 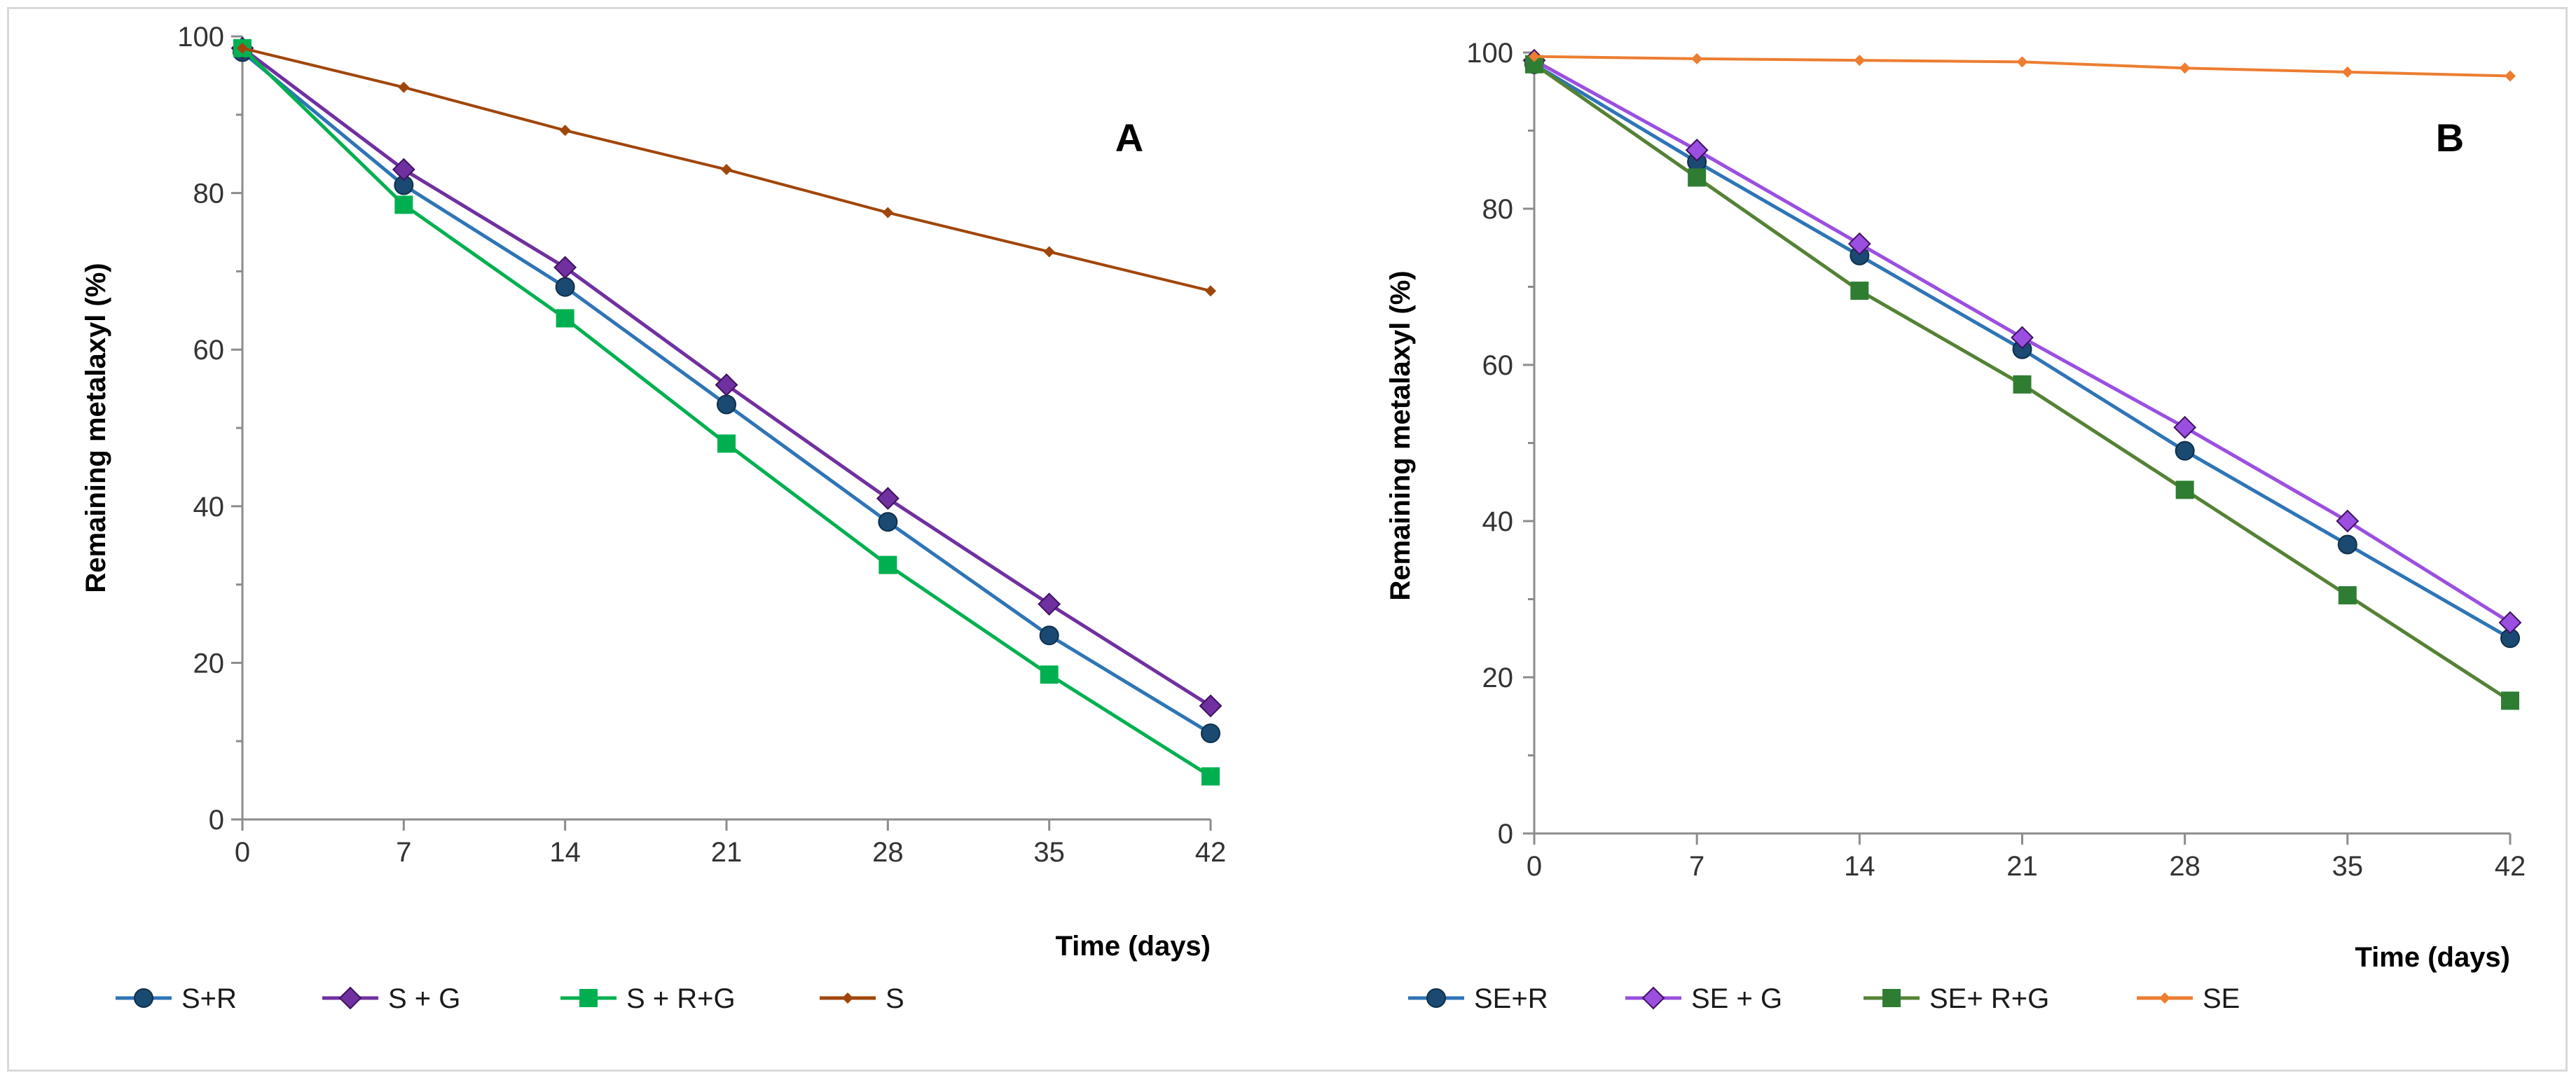 What do you see at coordinates (1049, 852) in the screenshot?
I see `chart-a-x-tick-label: 35` at bounding box center [1049, 852].